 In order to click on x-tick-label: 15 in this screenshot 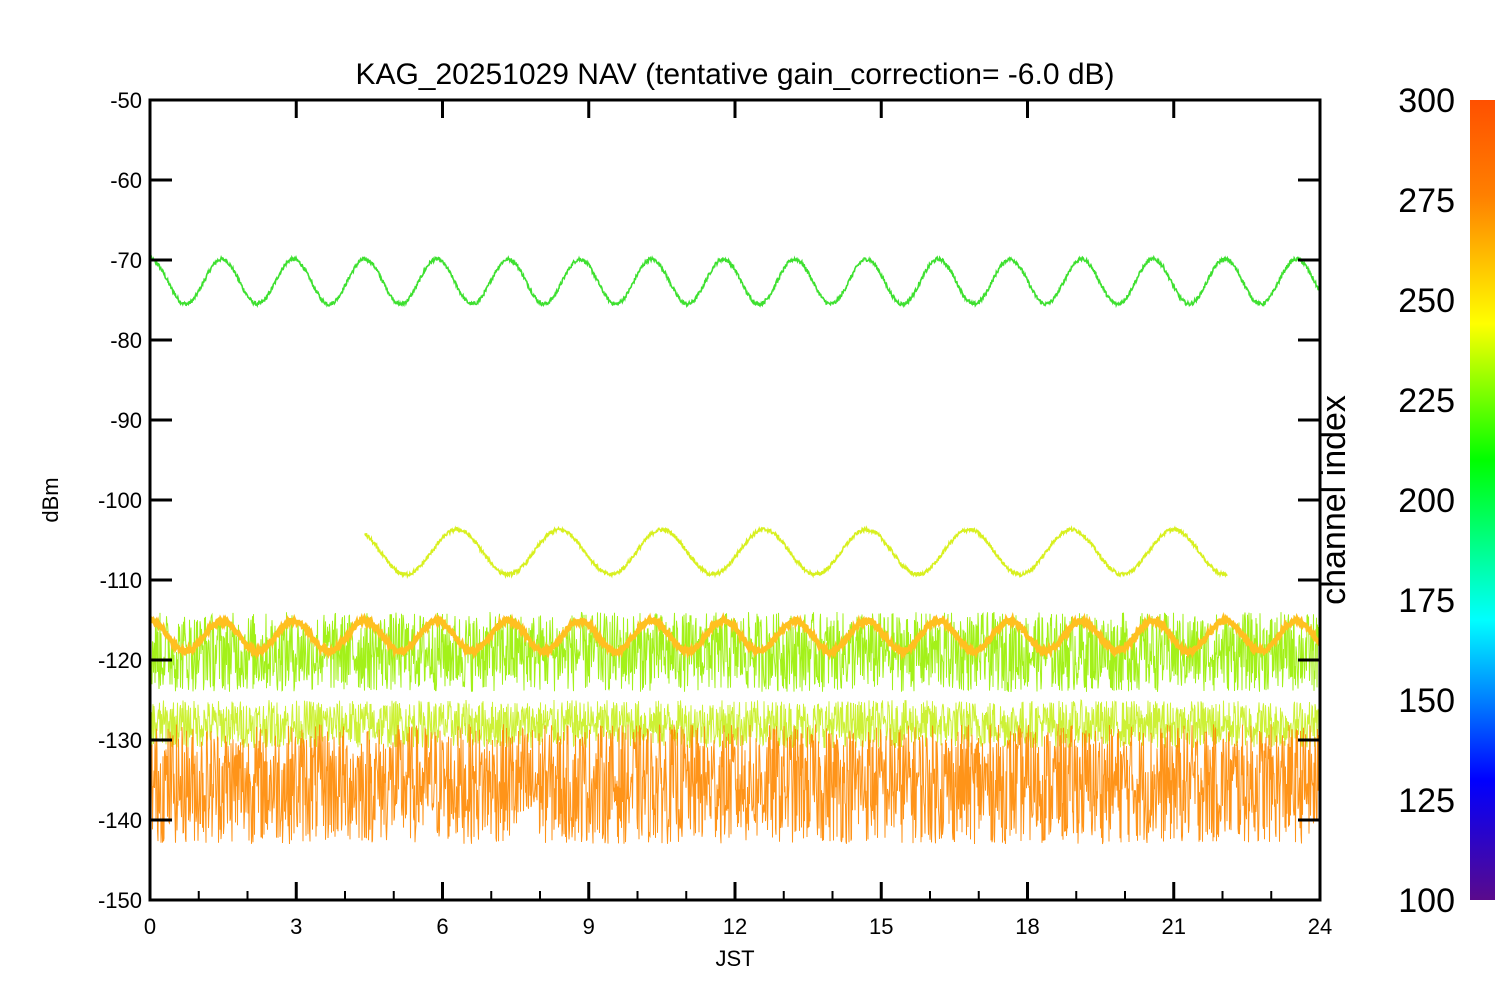, I will do `click(881, 926)`.